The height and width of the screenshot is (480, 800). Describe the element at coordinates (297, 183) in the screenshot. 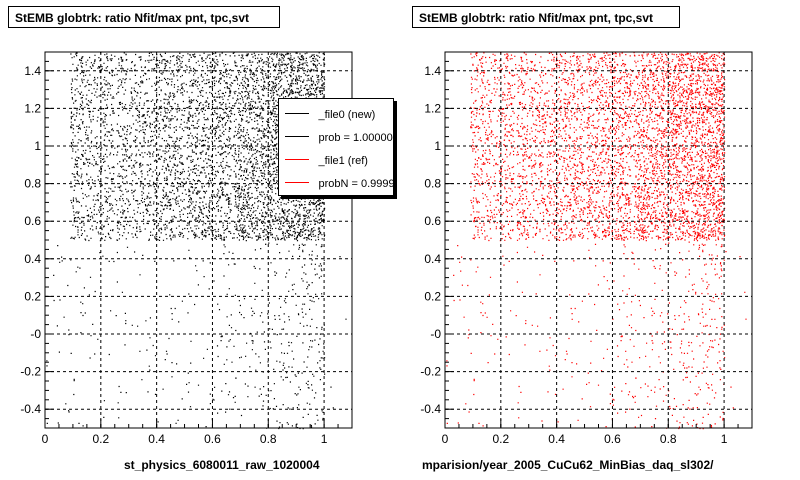

I see `legend-line-probn` at that location.